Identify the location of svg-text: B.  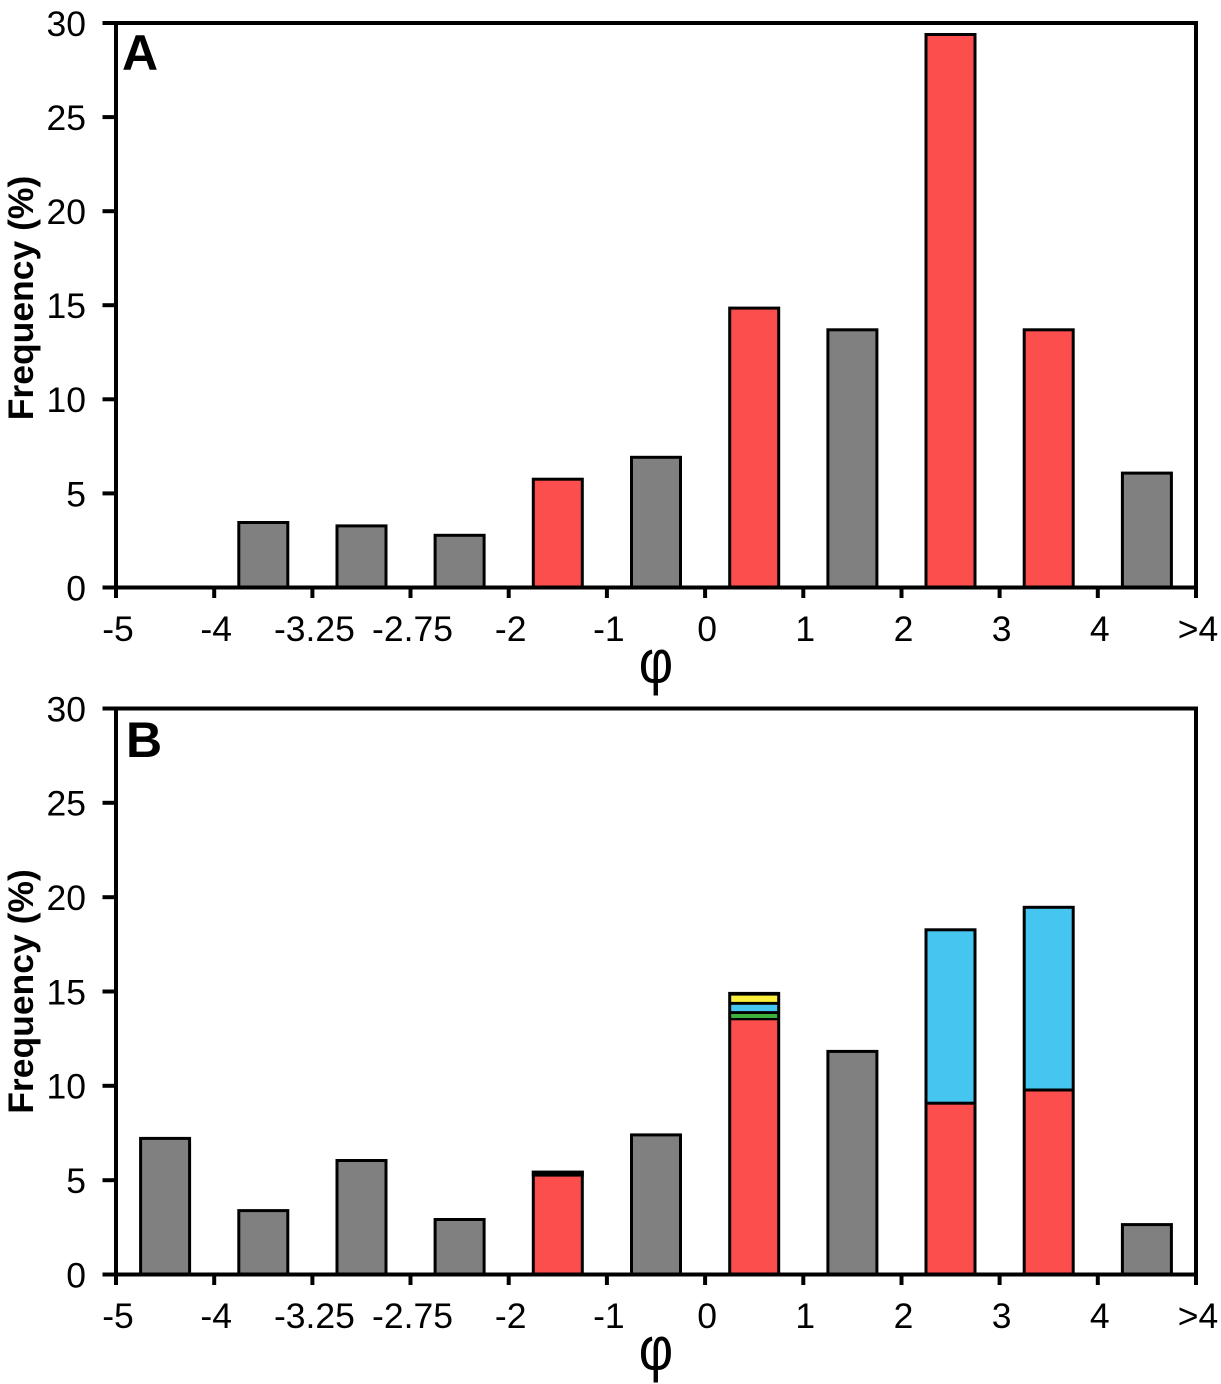
(144, 740).